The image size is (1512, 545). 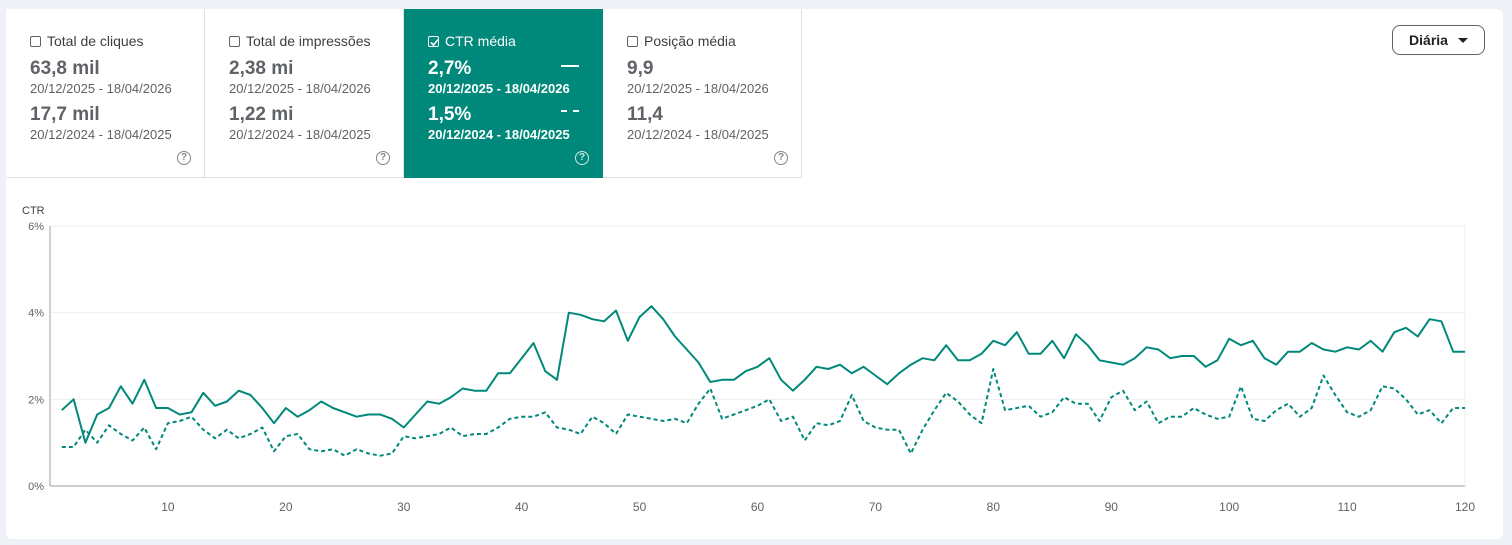 I want to click on checkbox-checked-icon, so click(x=433, y=41).